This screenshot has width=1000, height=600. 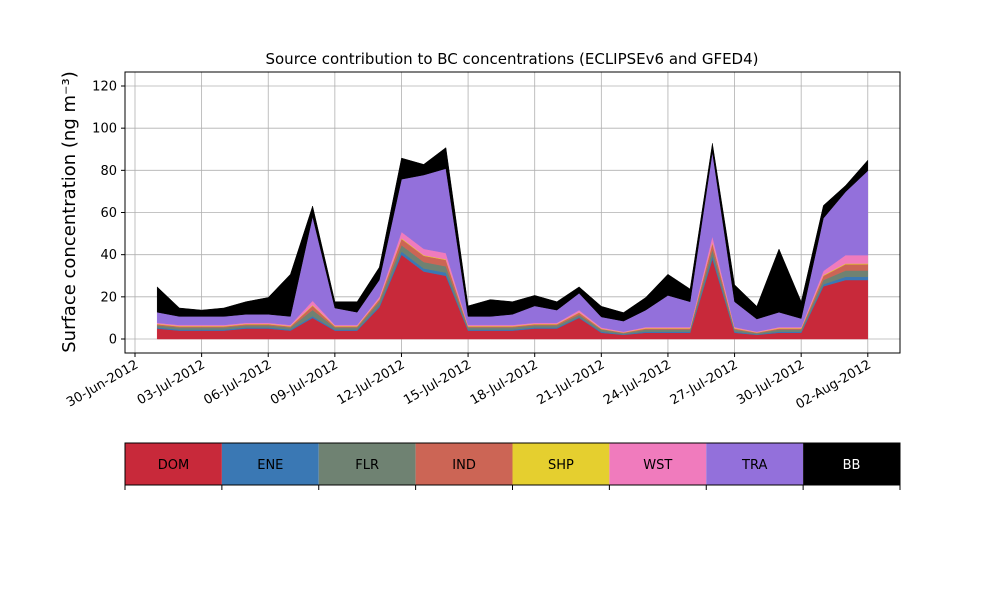 I want to click on legend-swatch-bb, so click(x=851, y=464).